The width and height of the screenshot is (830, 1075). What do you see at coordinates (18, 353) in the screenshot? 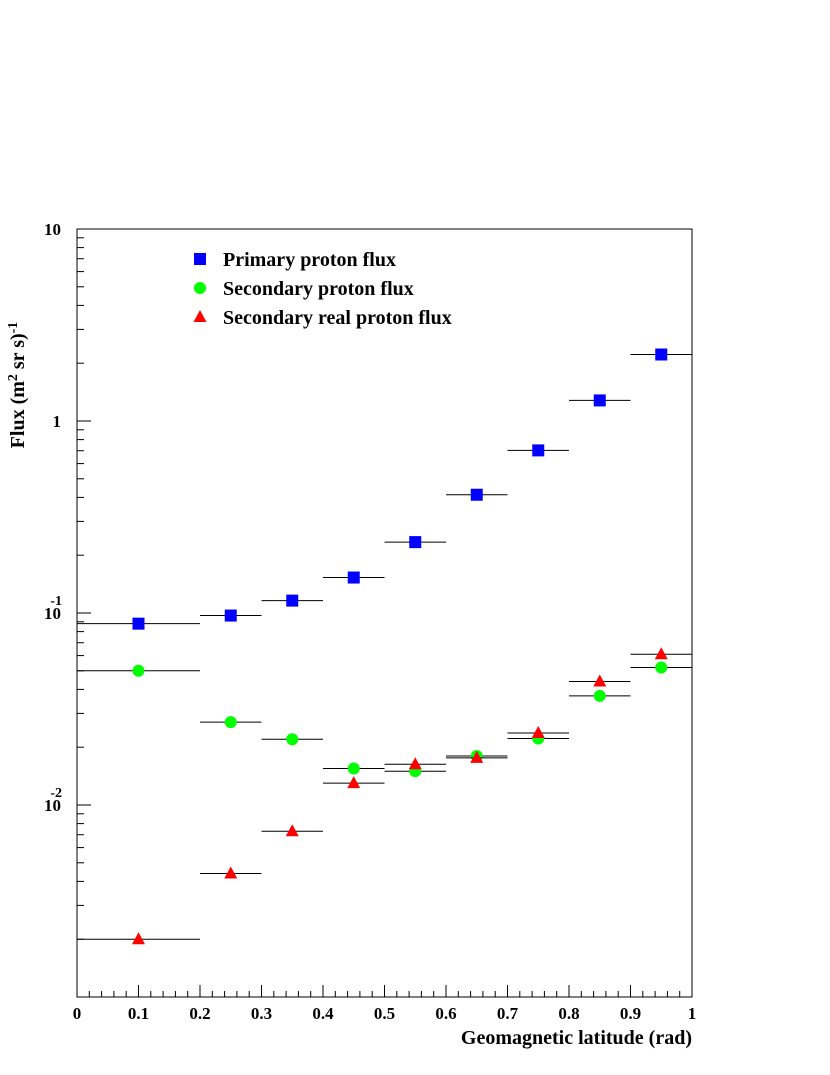
I see `y-title-text: sr s)` at bounding box center [18, 353].